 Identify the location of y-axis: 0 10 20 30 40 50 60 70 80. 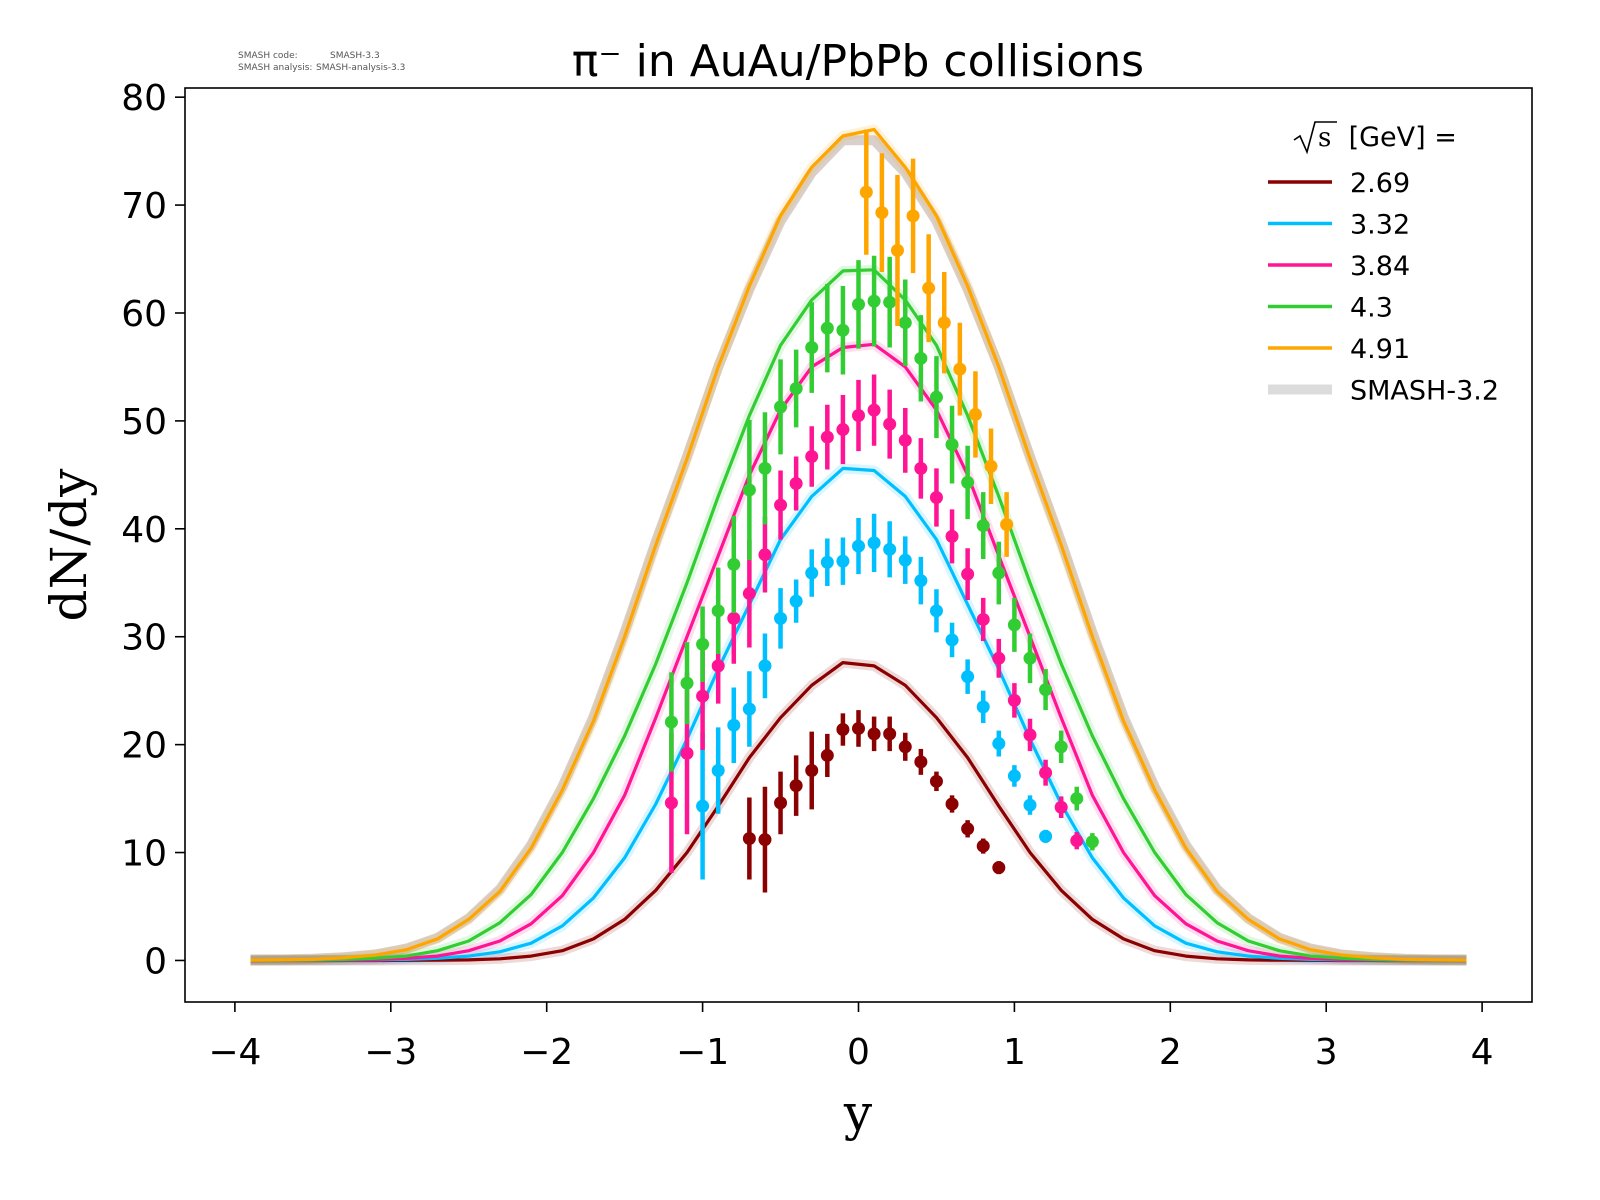
(153, 530).